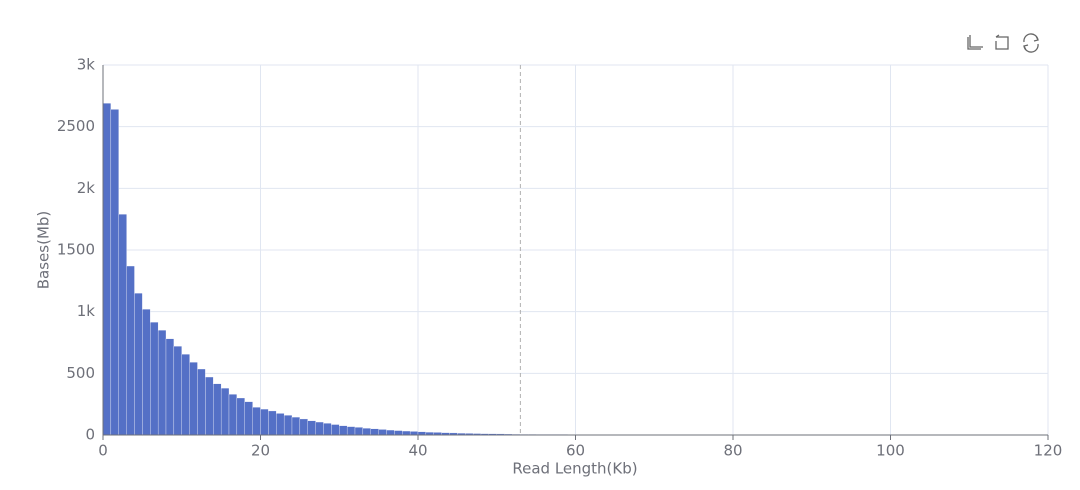 The image size is (1080, 490). Describe the element at coordinates (44, 250) in the screenshot. I see `y-axis-title: Bases(Mb)` at that location.